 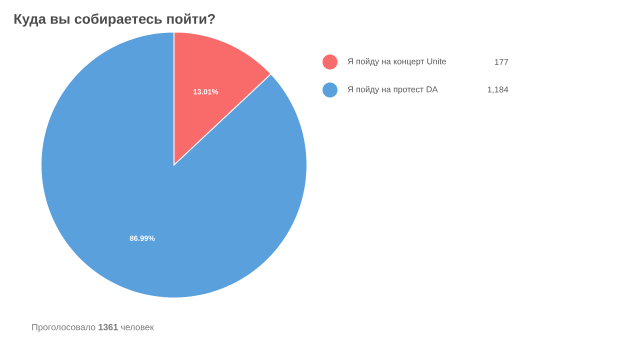 What do you see at coordinates (393, 90) in the screenshot?
I see `legend-label: Я пойду на протест DA` at bounding box center [393, 90].